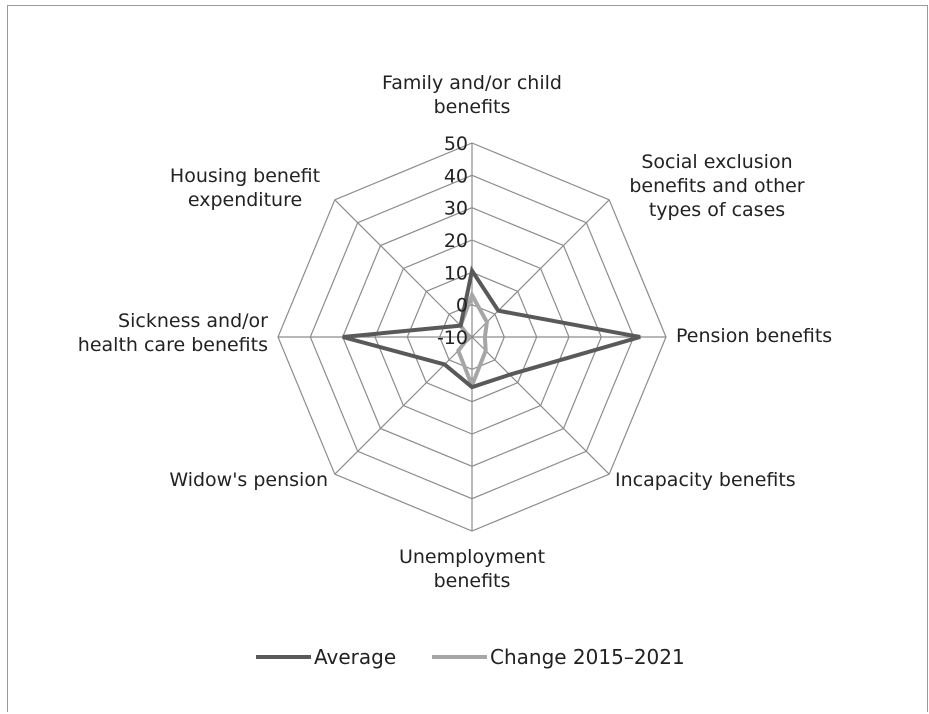  Describe the element at coordinates (462, 306) in the screenshot. I see `tick-label: 0` at that location.